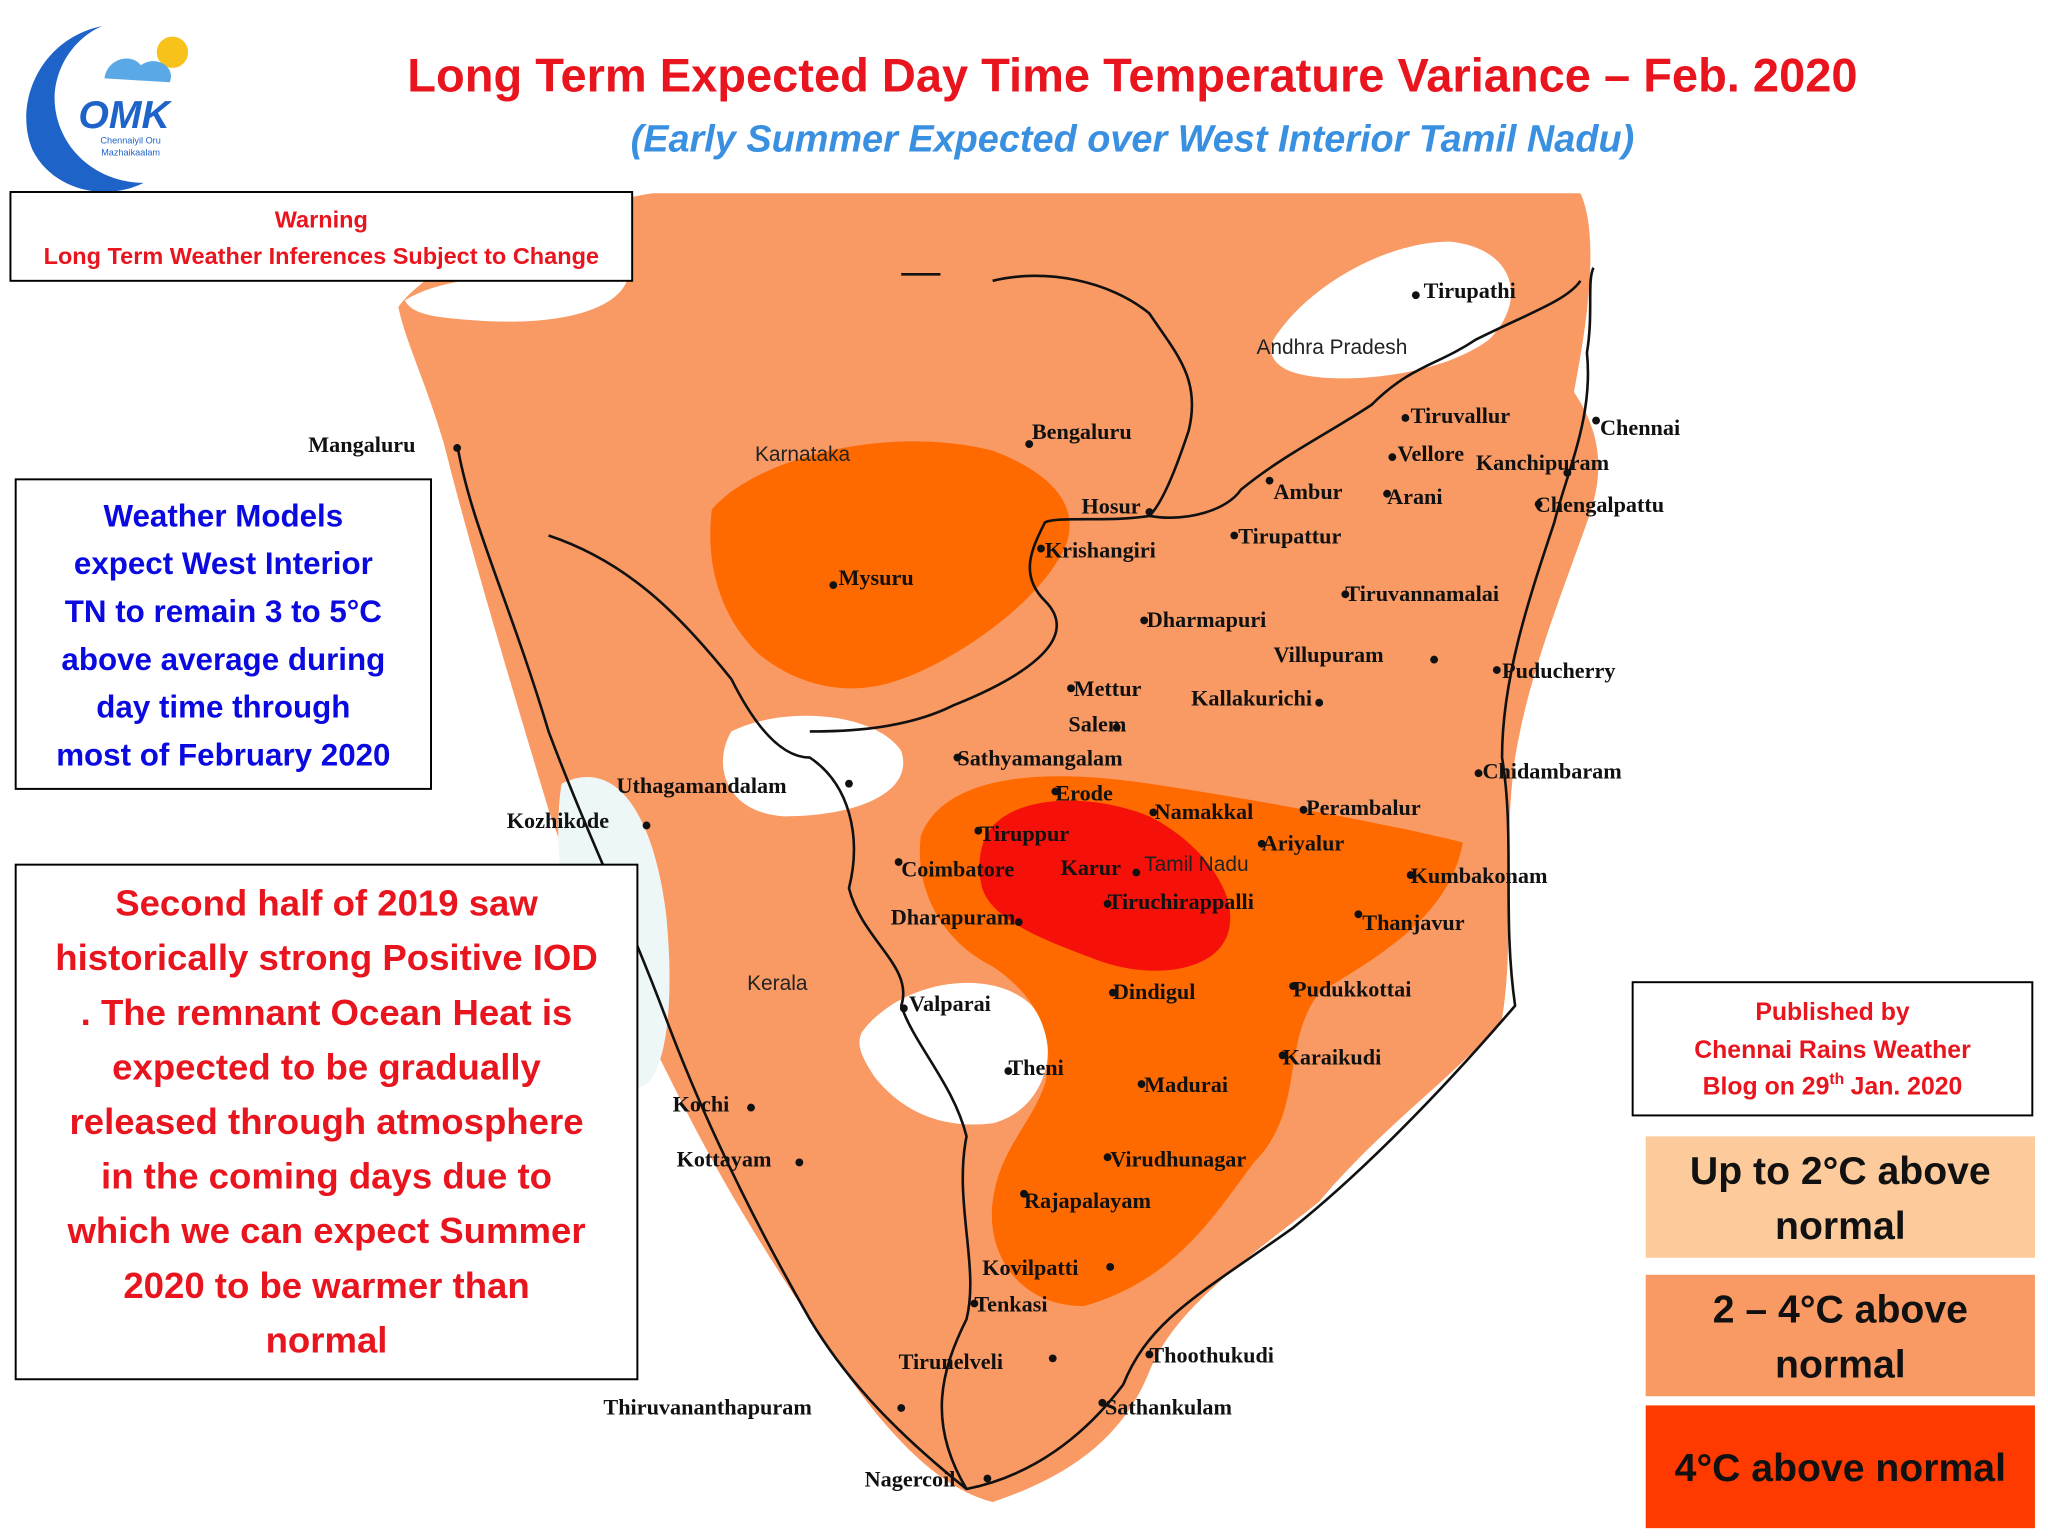 The image size is (2048, 1536). Describe the element at coordinates (1100, 550) in the screenshot. I see `place-label: Krishangiri` at that location.